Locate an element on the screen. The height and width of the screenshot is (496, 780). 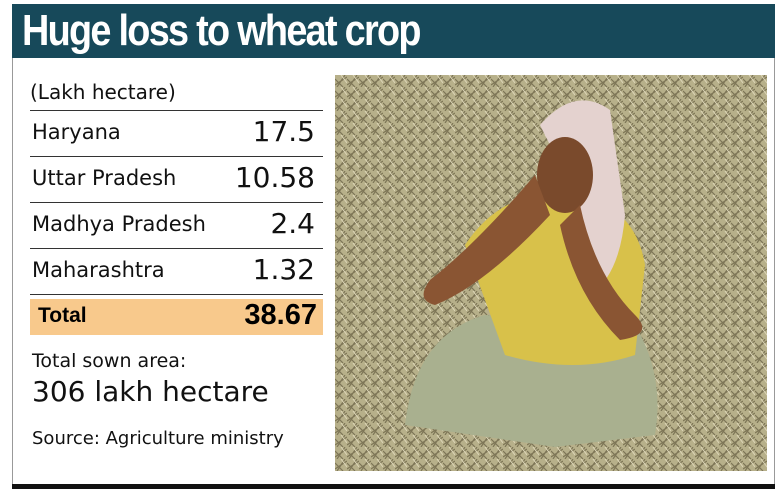
state-name: Haryana is located at coordinates (76, 132).